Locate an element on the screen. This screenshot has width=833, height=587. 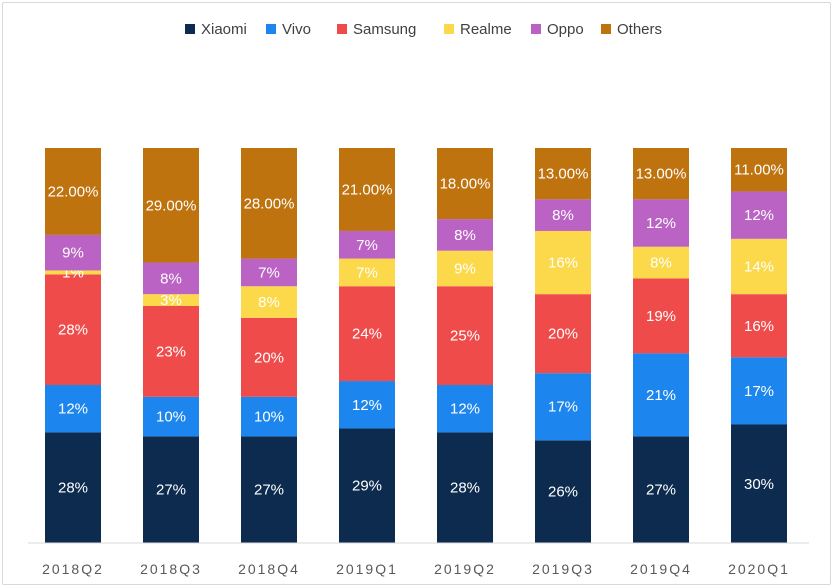
bar-segment-others-2019q3 is located at coordinates (563, 174).